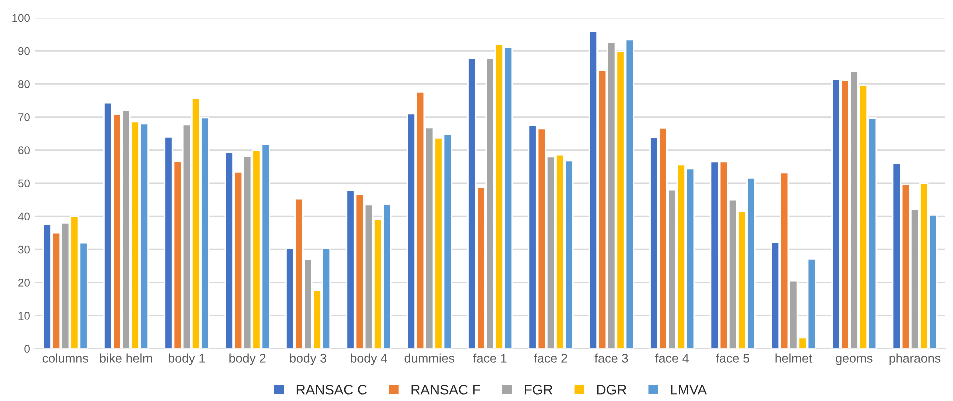 The width and height of the screenshot is (953, 401). I want to click on y-tick-label: 30, so click(24, 250).